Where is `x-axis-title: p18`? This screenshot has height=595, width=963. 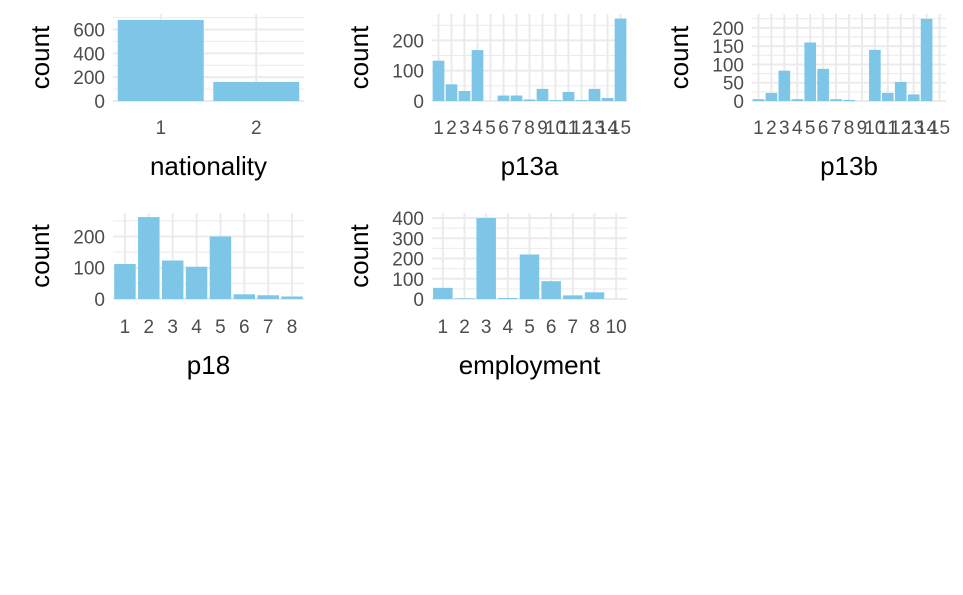
x-axis-title: p18 is located at coordinates (208, 365).